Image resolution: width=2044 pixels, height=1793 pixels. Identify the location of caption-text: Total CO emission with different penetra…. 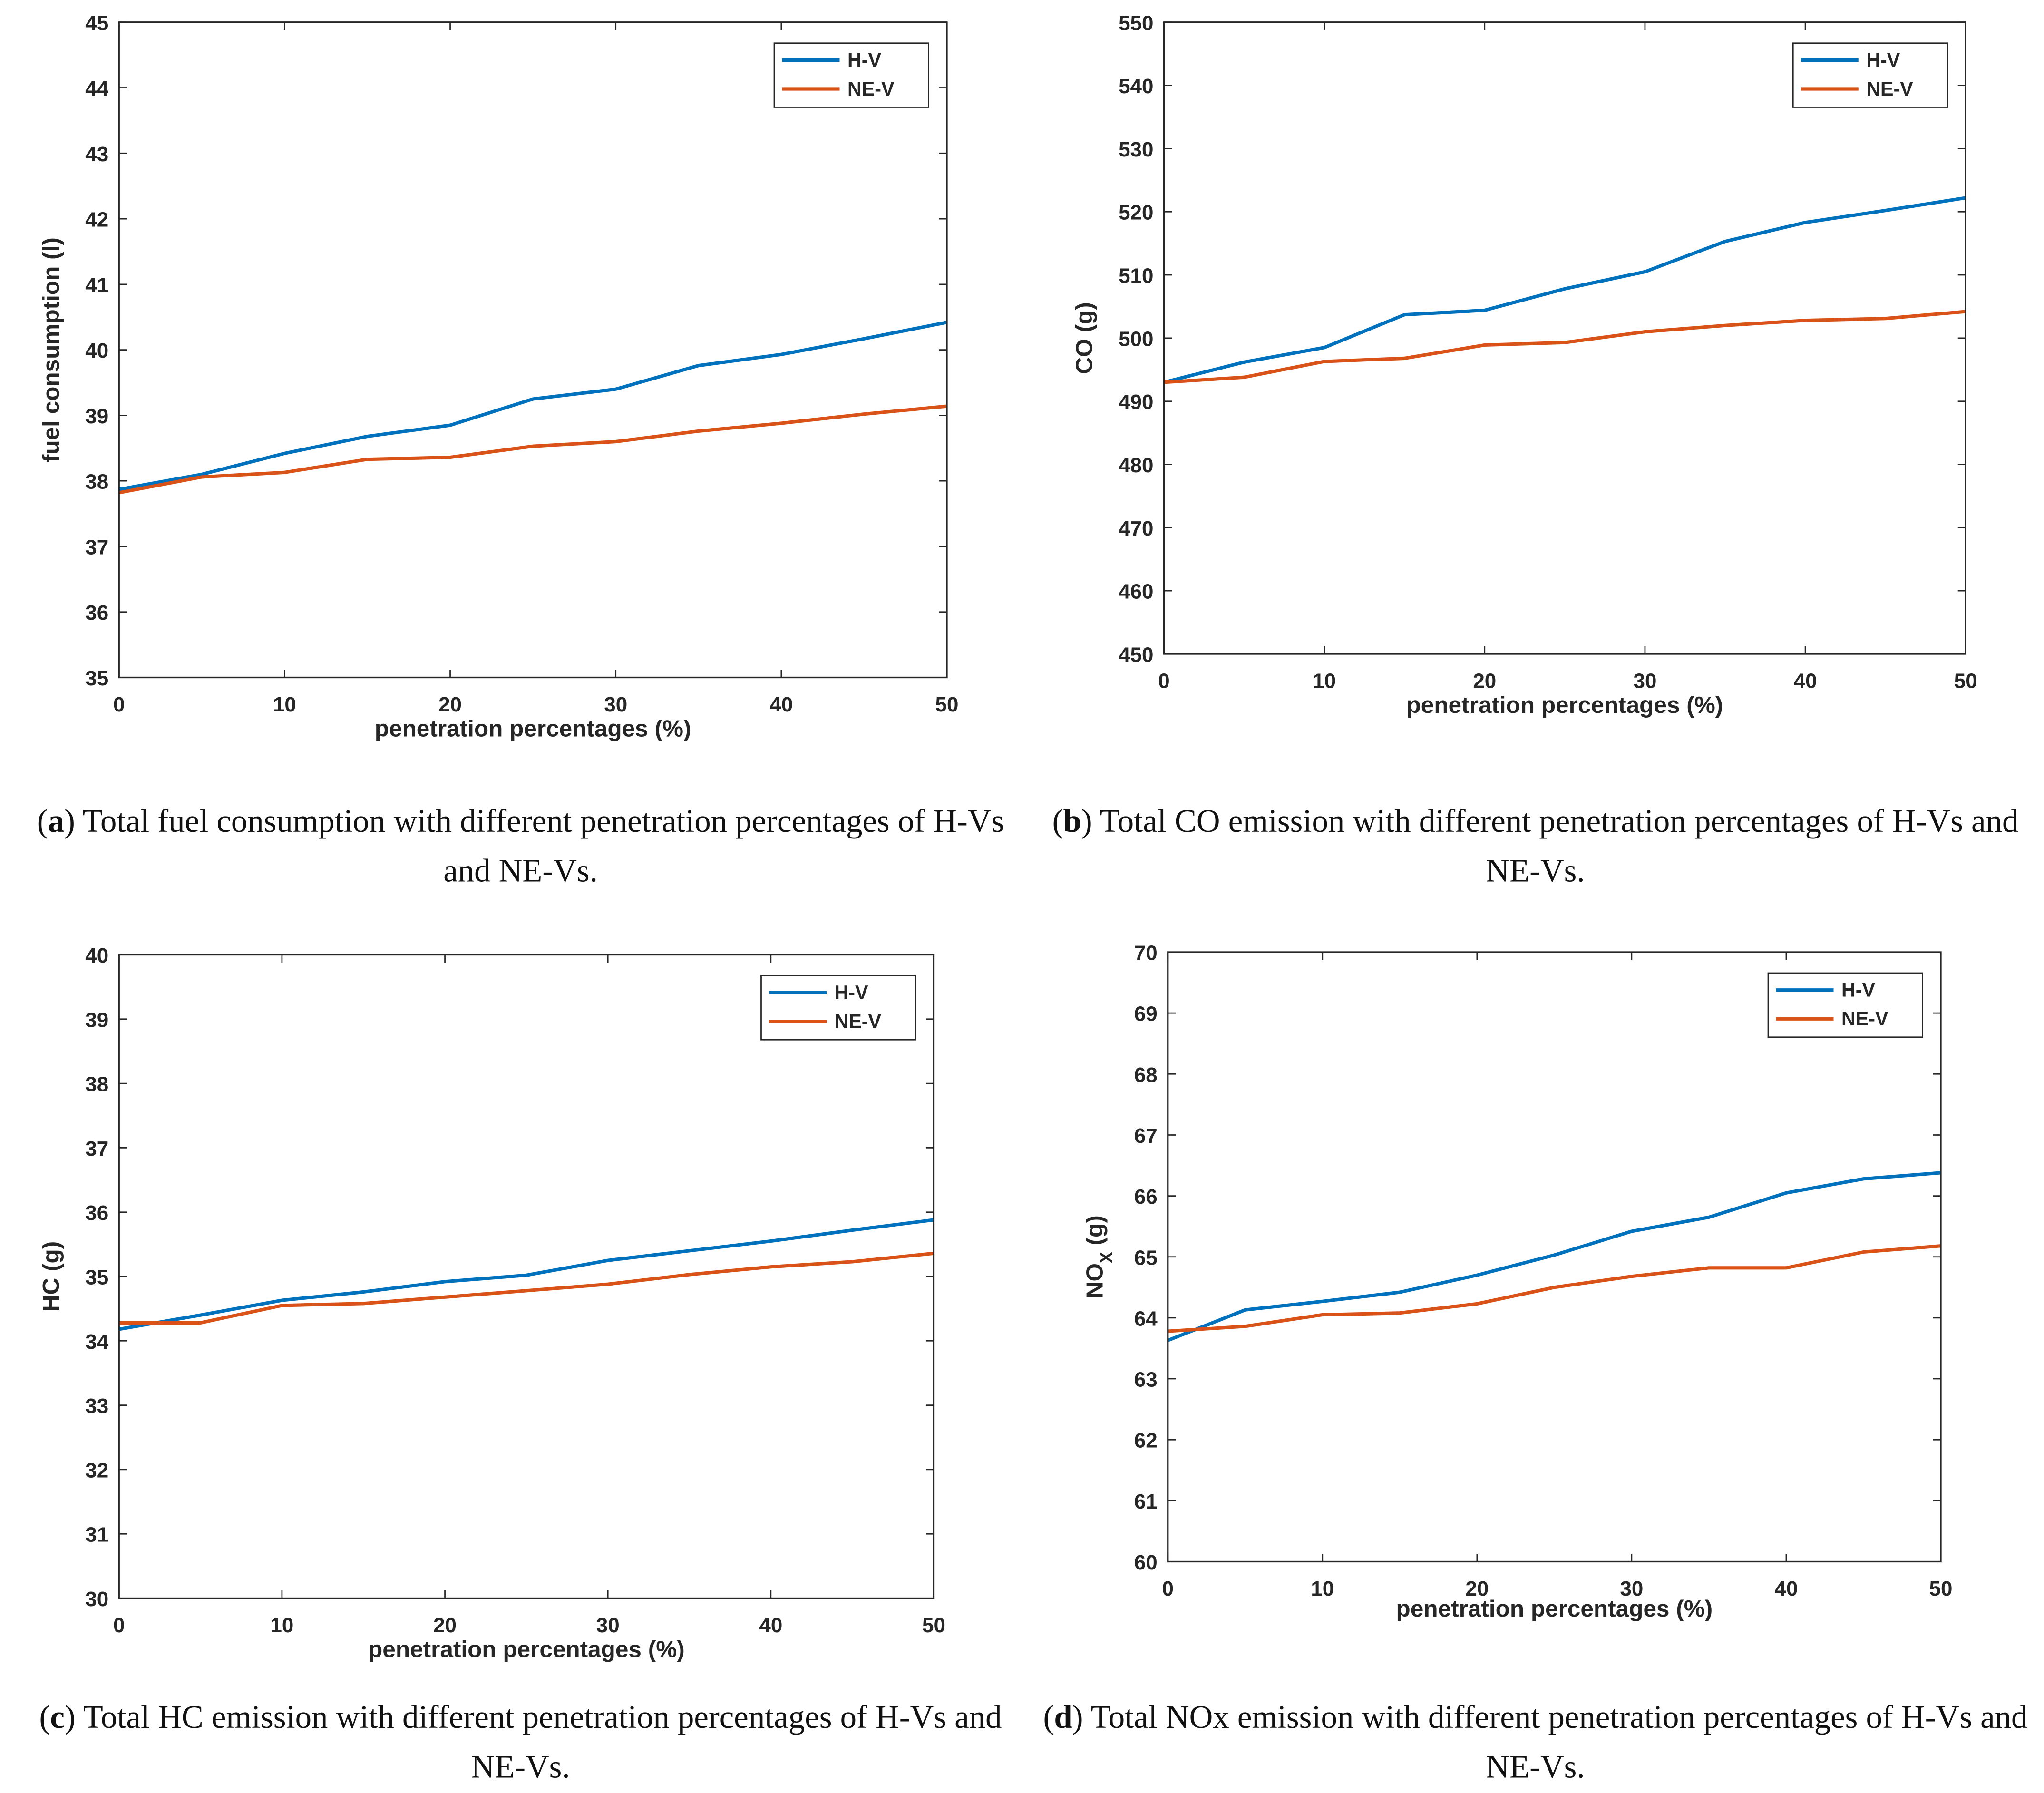
(1560, 846).